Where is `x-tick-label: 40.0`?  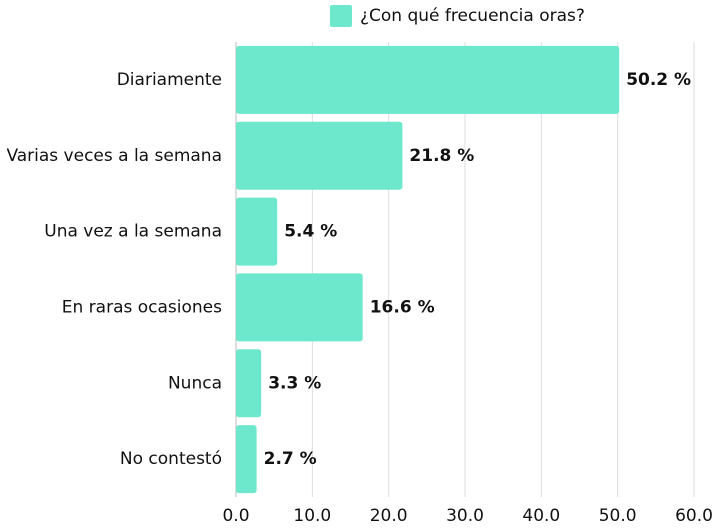 x-tick-label: 40.0 is located at coordinates (541, 516).